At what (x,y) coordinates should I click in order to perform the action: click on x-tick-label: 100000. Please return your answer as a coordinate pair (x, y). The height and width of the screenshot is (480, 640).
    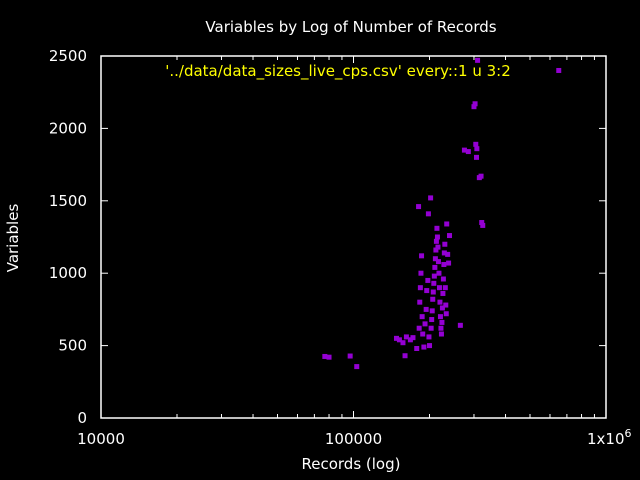
    Looking at the image, I should click on (353, 439).